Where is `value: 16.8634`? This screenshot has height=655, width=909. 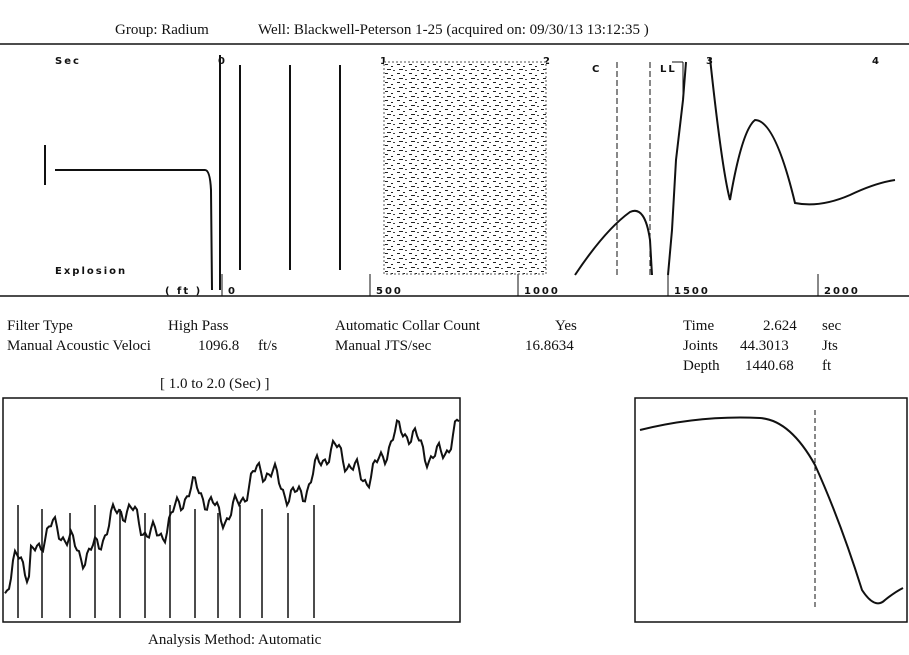 value: 16.8634 is located at coordinates (549, 346).